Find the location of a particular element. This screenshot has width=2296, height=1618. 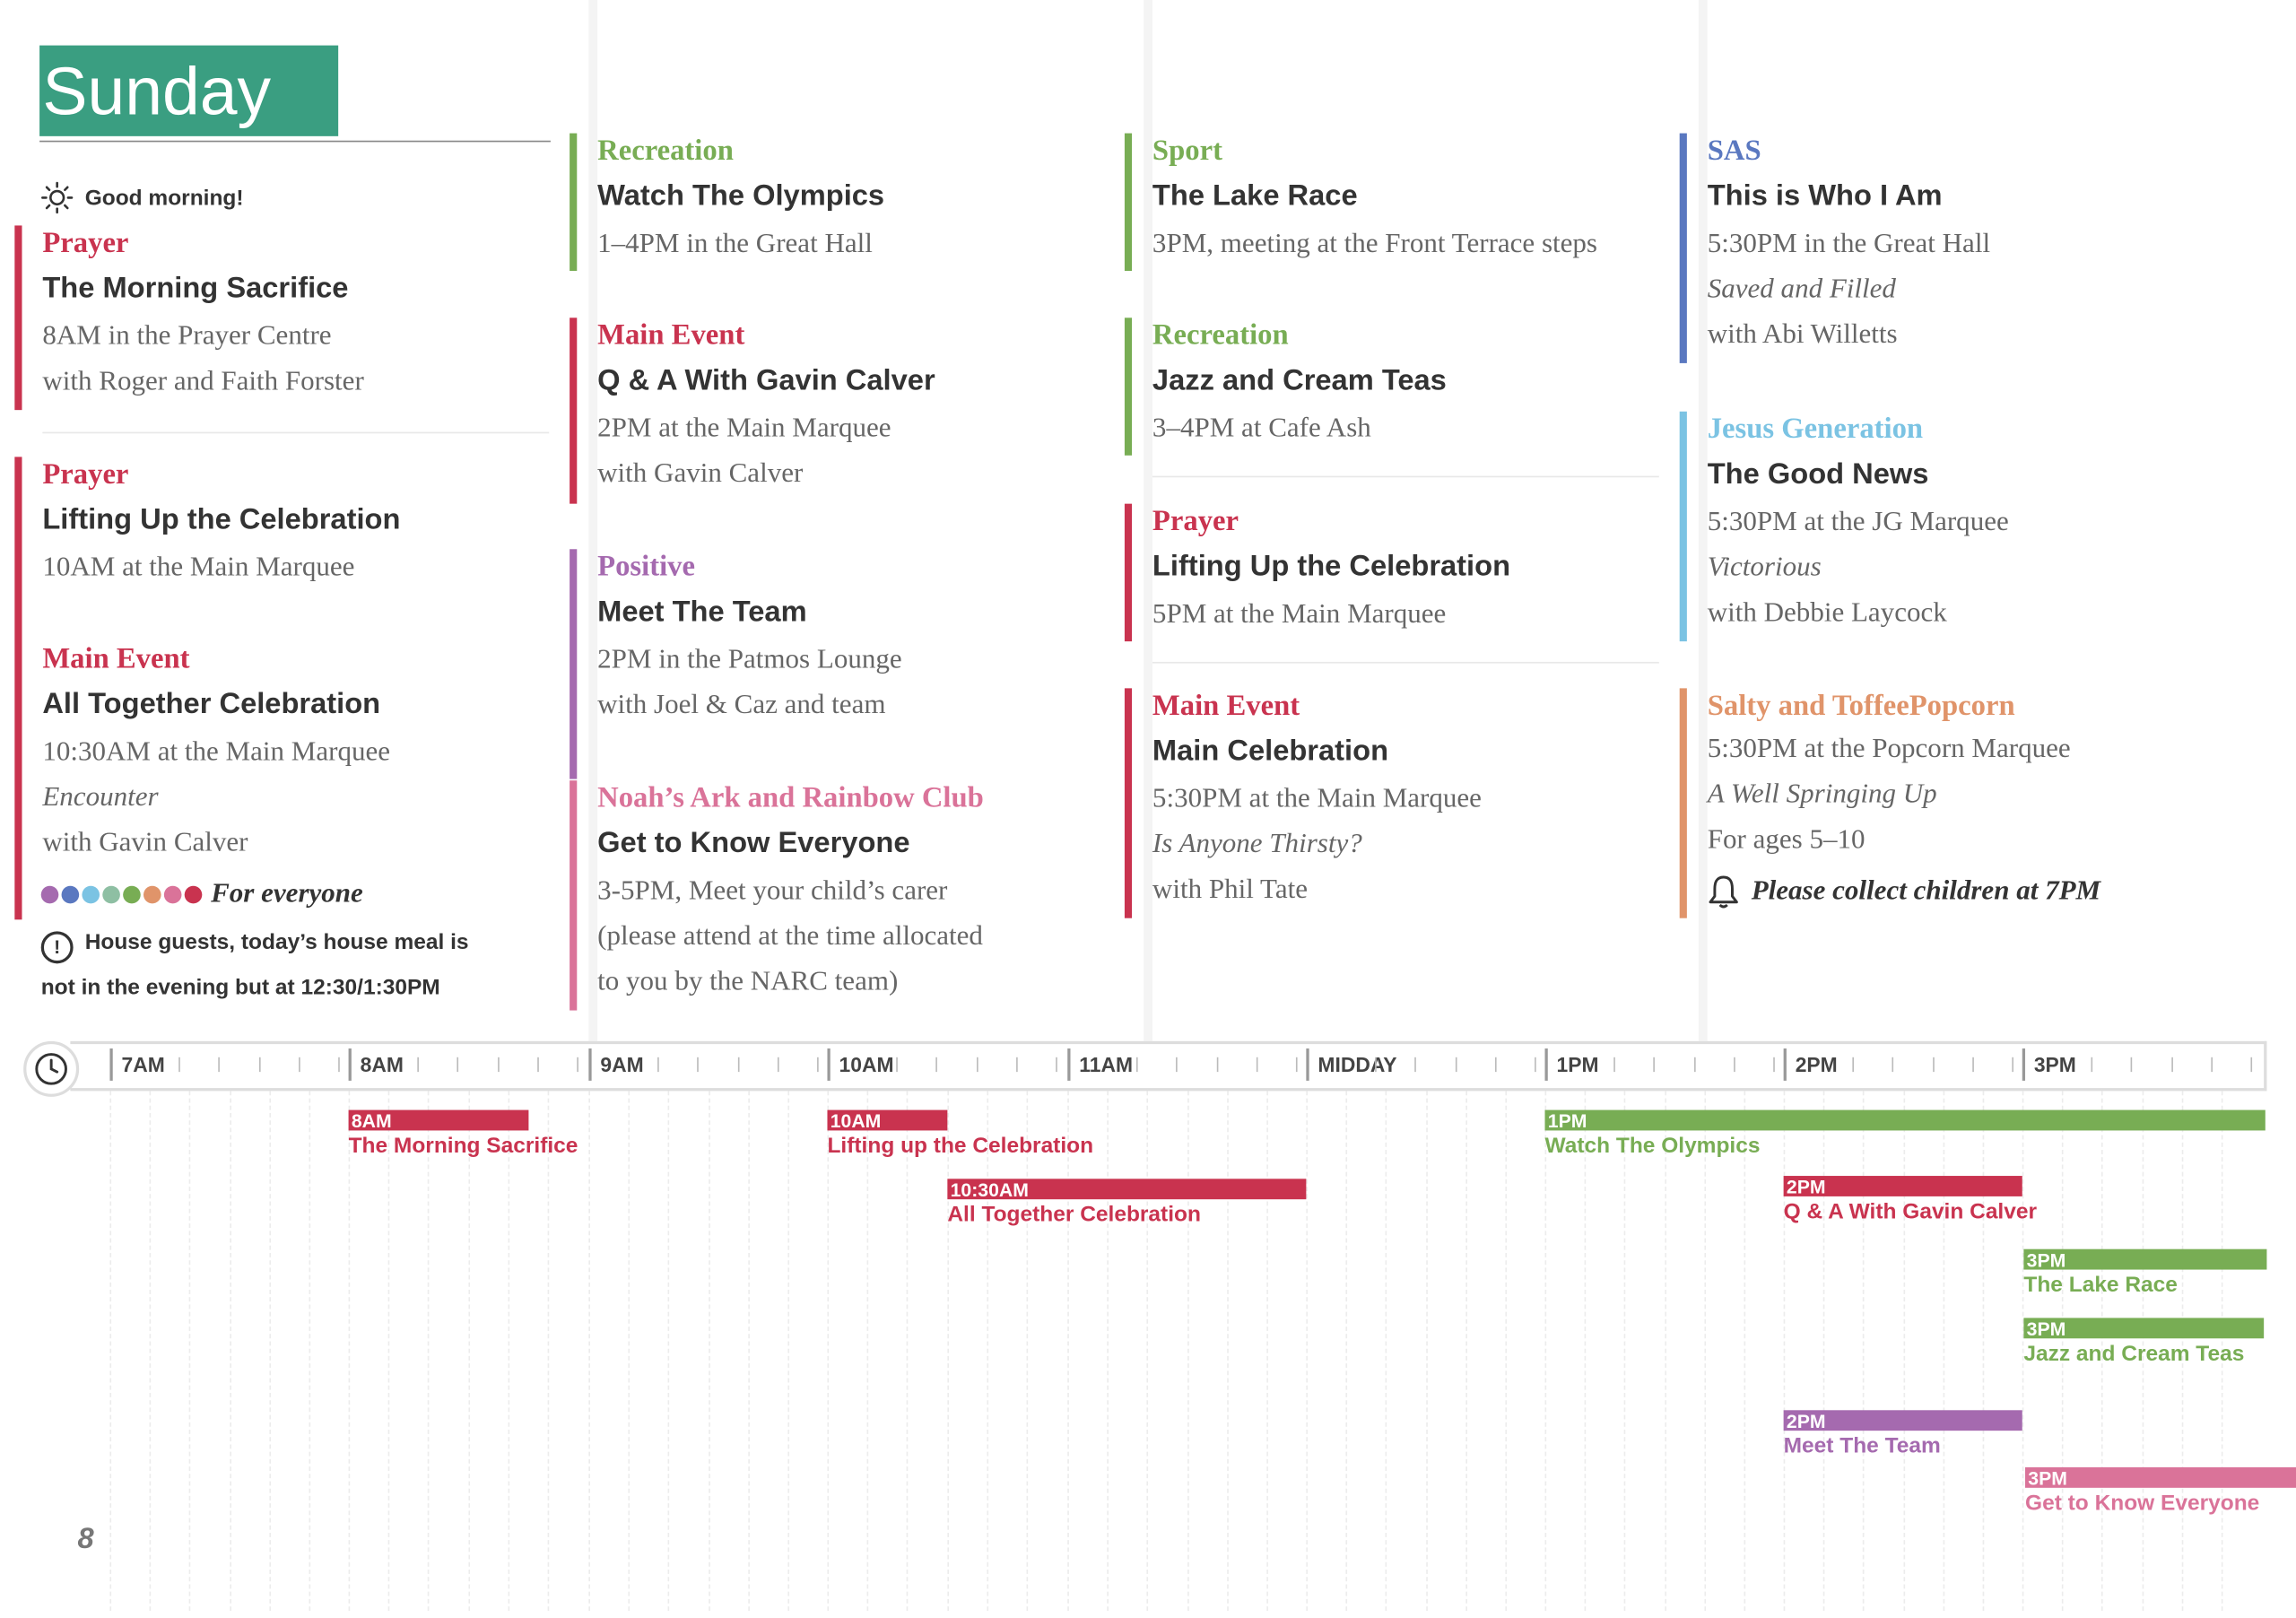

timeline-event-label: Get to Know Everyone is located at coordinates (2142, 1503).